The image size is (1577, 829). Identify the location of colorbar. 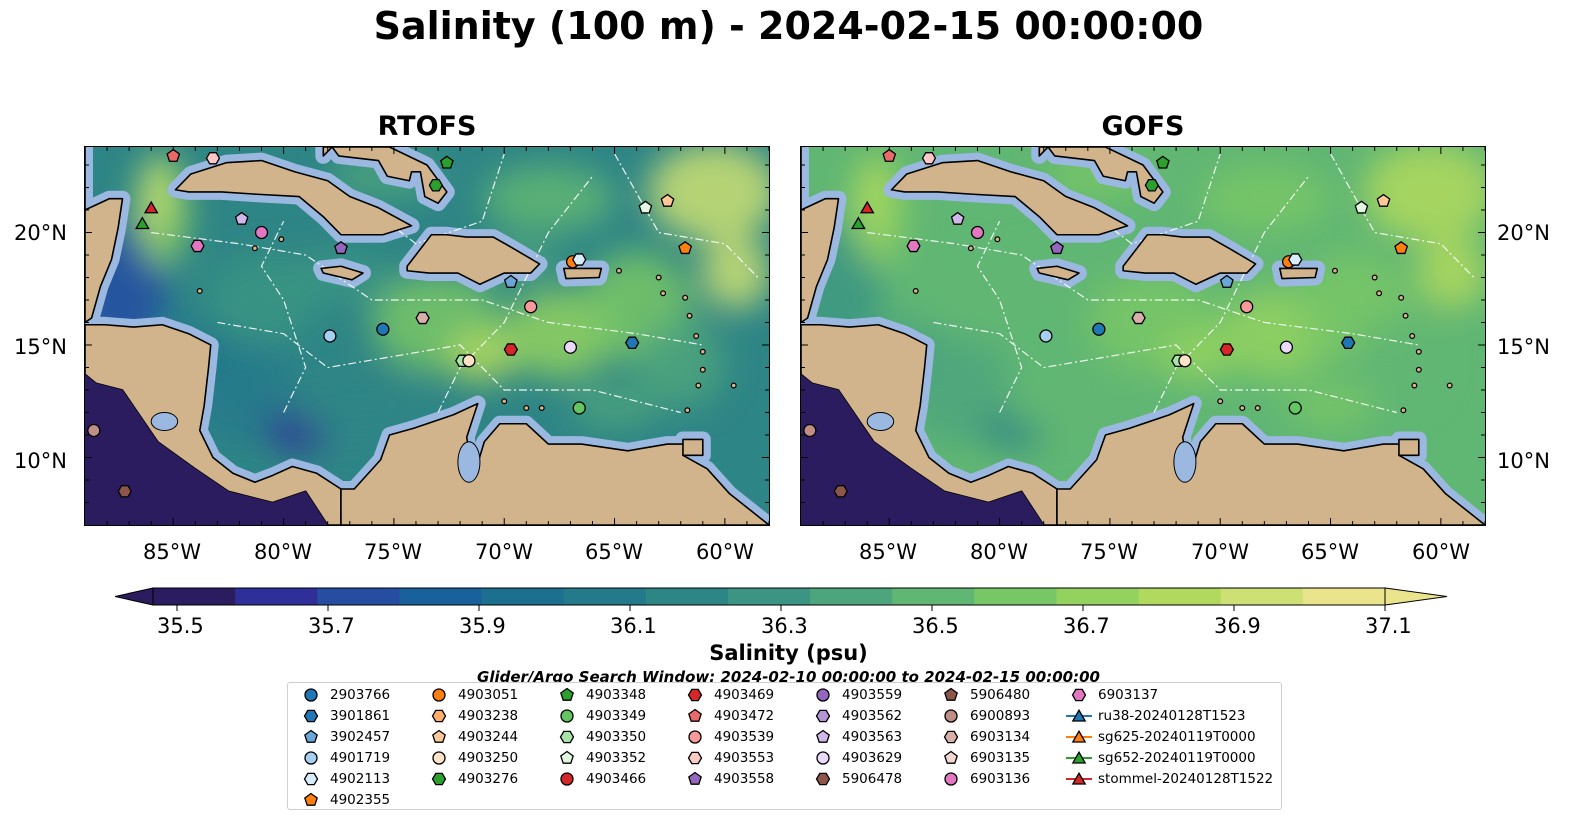
(781, 599).